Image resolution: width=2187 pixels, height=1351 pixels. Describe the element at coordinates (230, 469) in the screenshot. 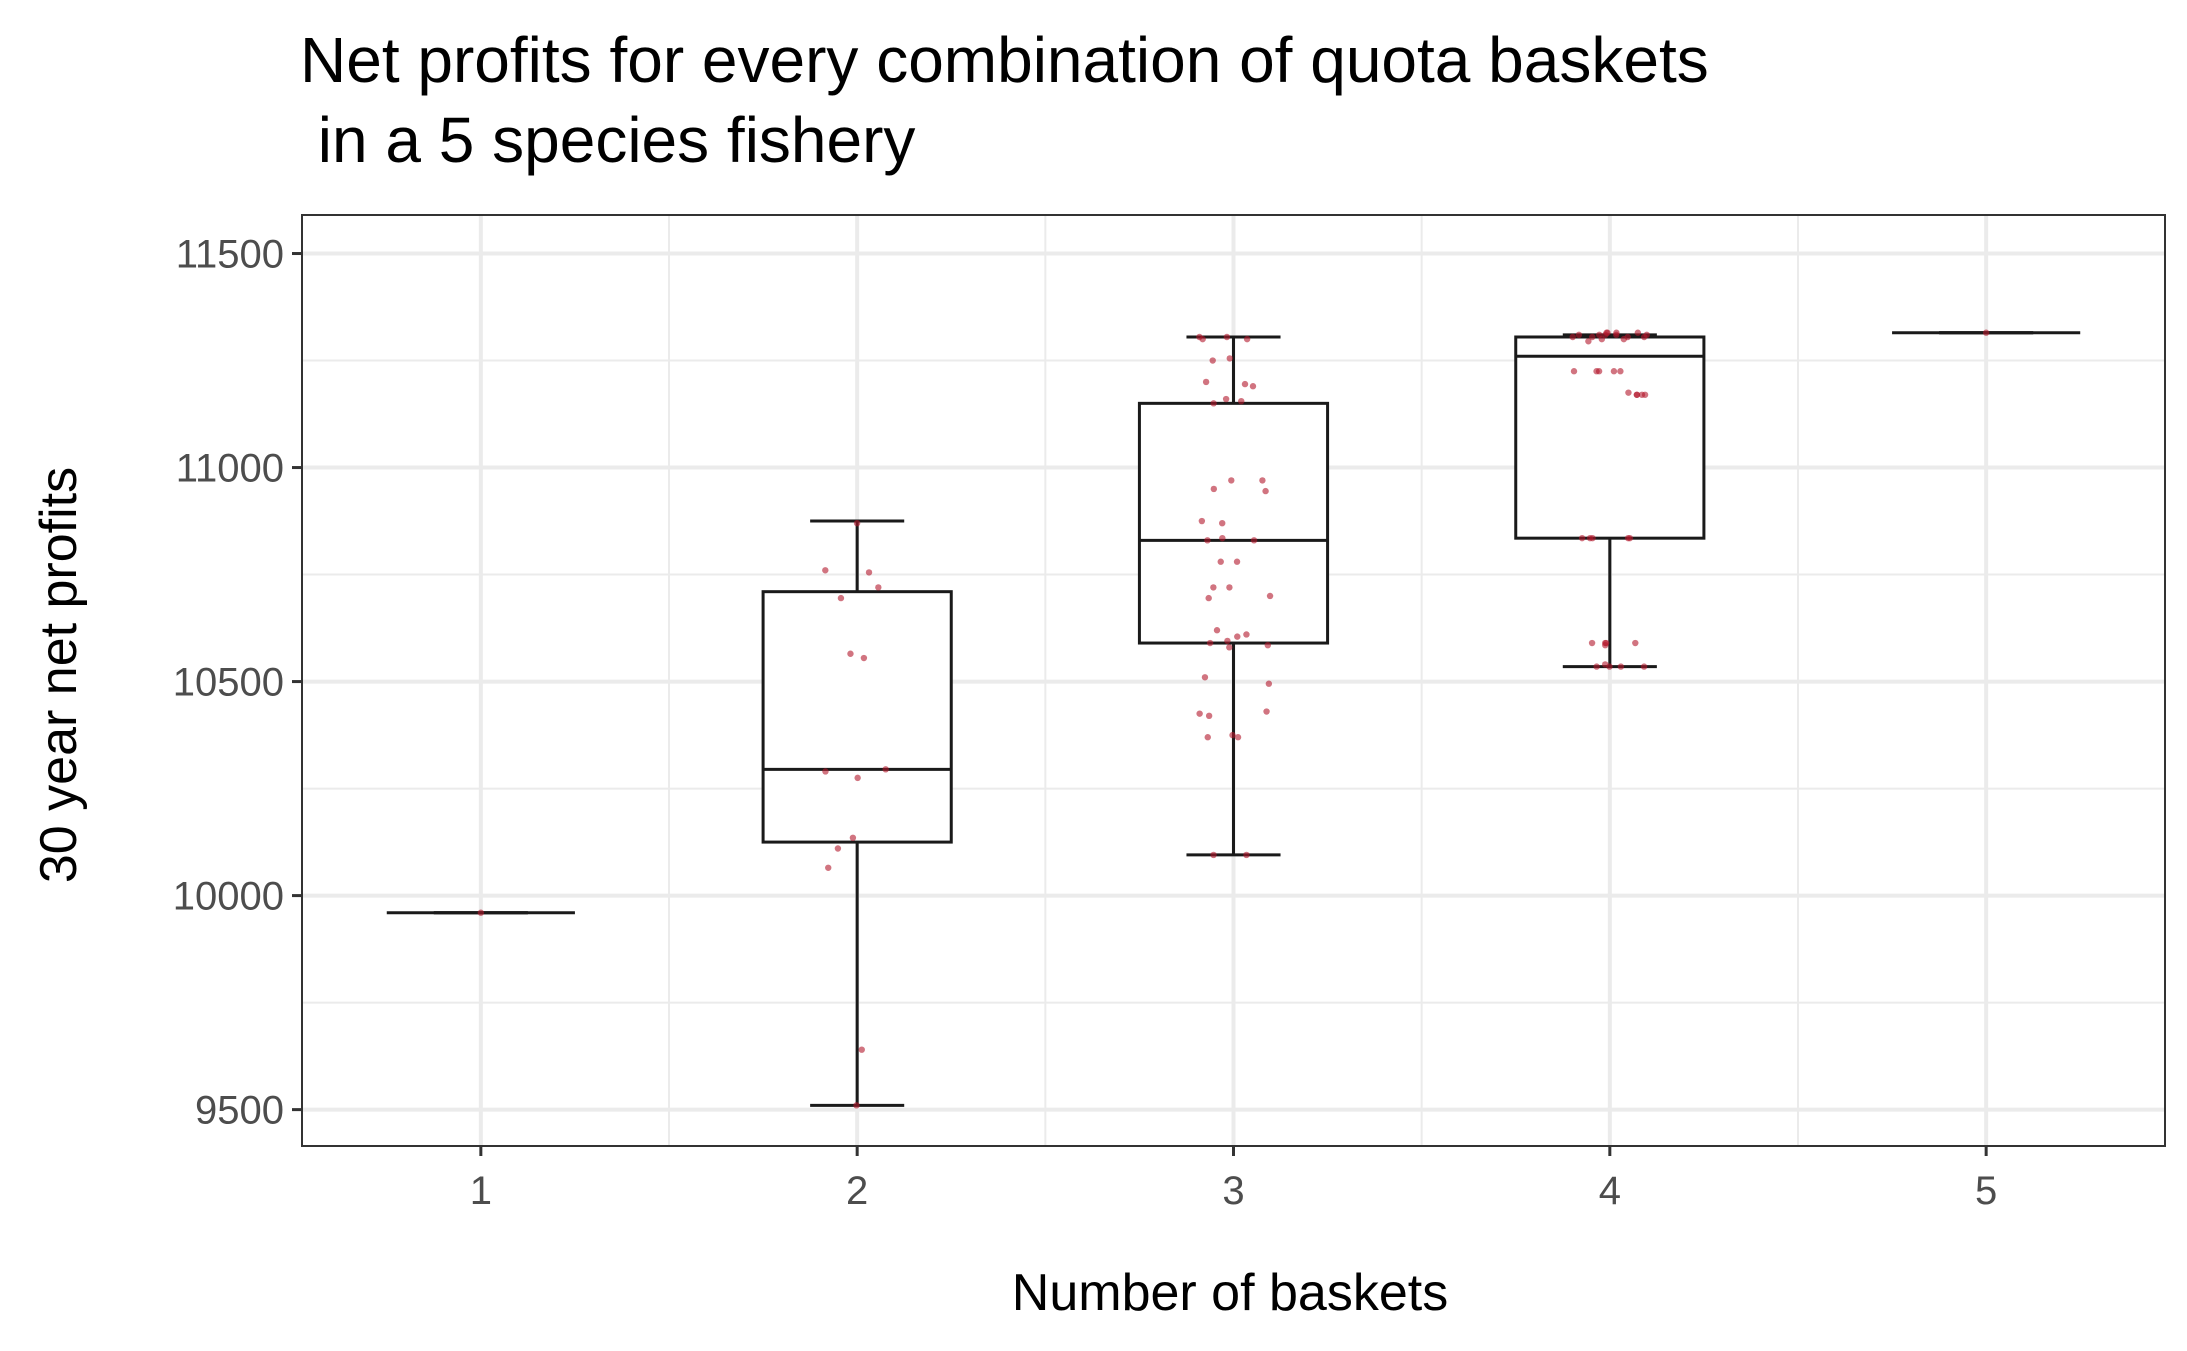

I see `y-tick-label: 11000` at that location.